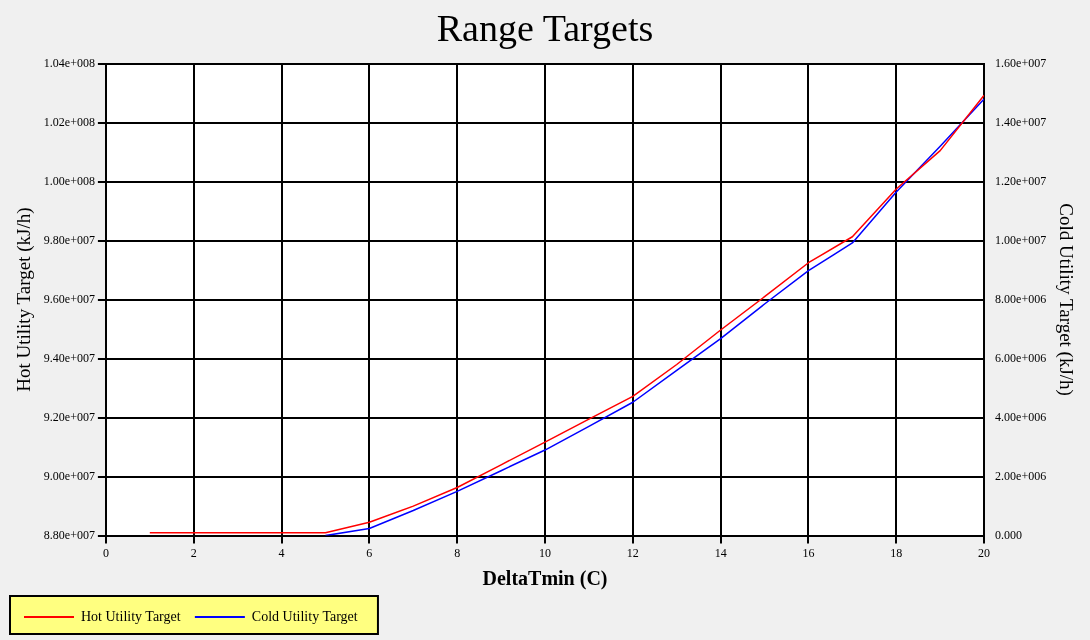 The height and width of the screenshot is (640, 1090). Describe the element at coordinates (369, 552) in the screenshot. I see `x-tick-label: 6` at that location.